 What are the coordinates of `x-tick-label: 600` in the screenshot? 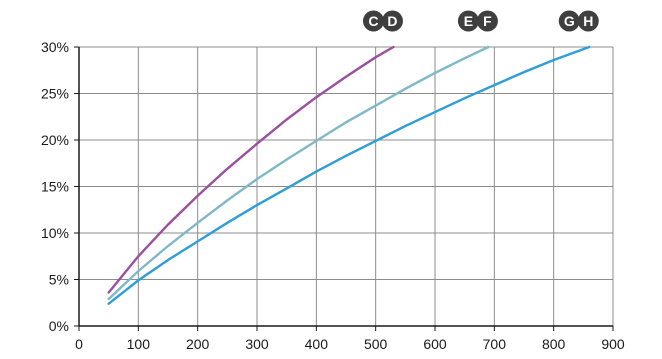 It's located at (435, 344).